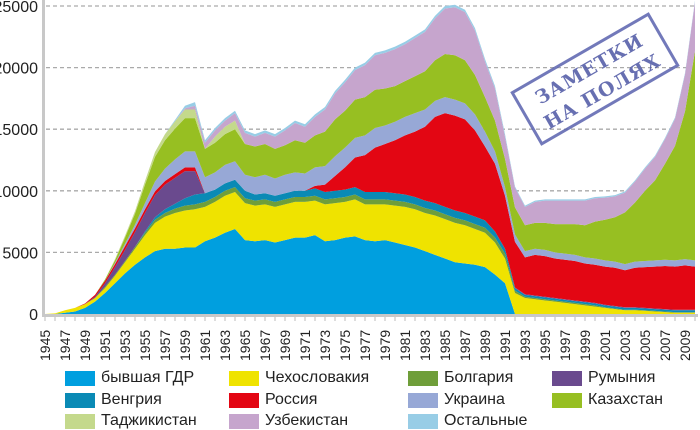 The image size is (700, 430). Describe the element at coordinates (474, 399) in the screenshot. I see `legend-label: Украина` at that location.